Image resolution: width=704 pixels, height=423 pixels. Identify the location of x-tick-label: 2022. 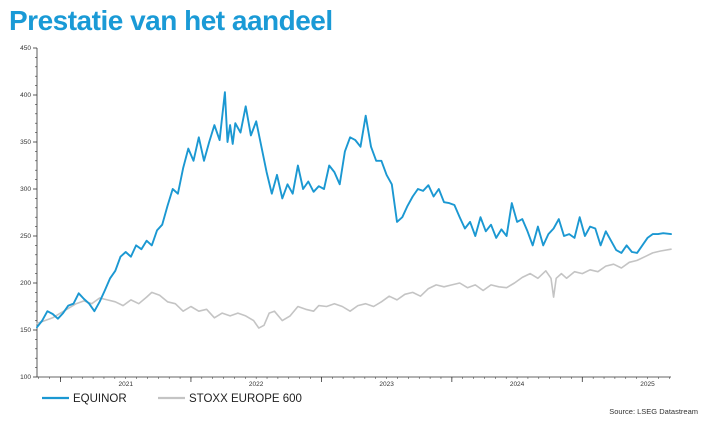
(256, 384).